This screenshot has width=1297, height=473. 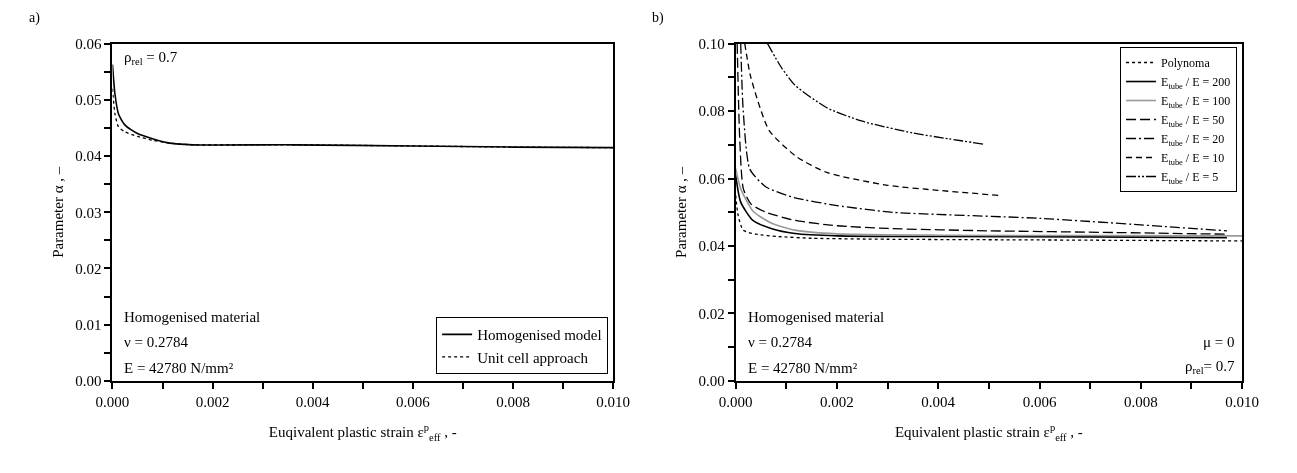 I want to click on y-tick-label: 0.10, so click(x=711, y=43).